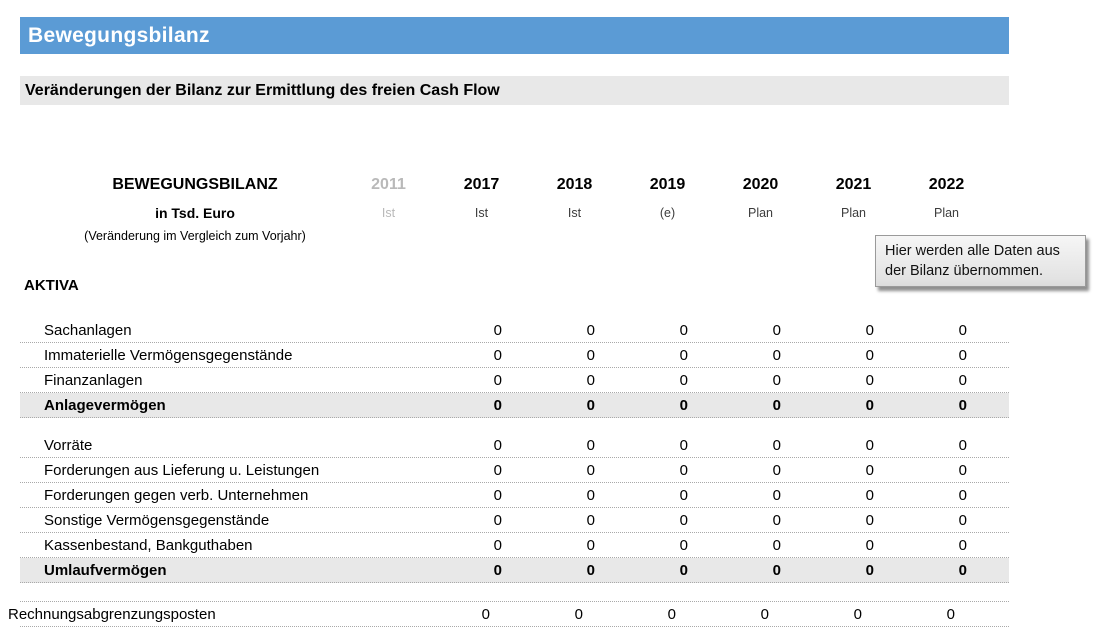 The width and height of the screenshot is (1100, 627). Describe the element at coordinates (853, 213) in the screenshot. I see `status-label-2021: Plan` at that location.